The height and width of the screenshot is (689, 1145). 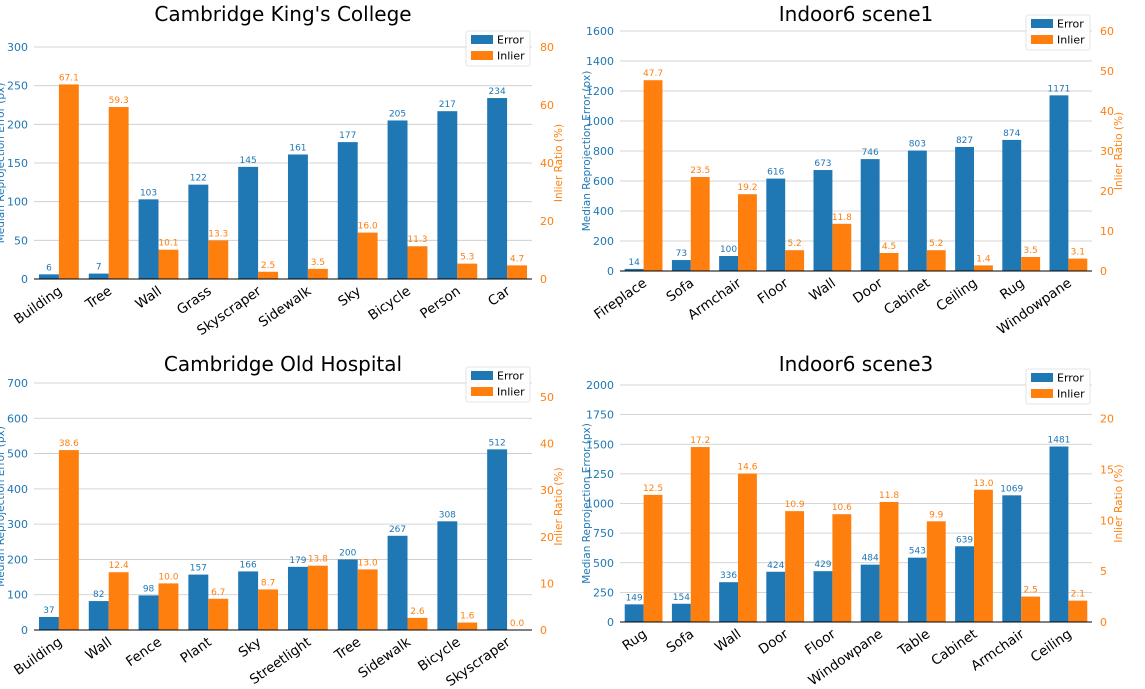 What do you see at coordinates (467, 258) in the screenshot?
I see `data-label-inlier: 5.3` at bounding box center [467, 258].